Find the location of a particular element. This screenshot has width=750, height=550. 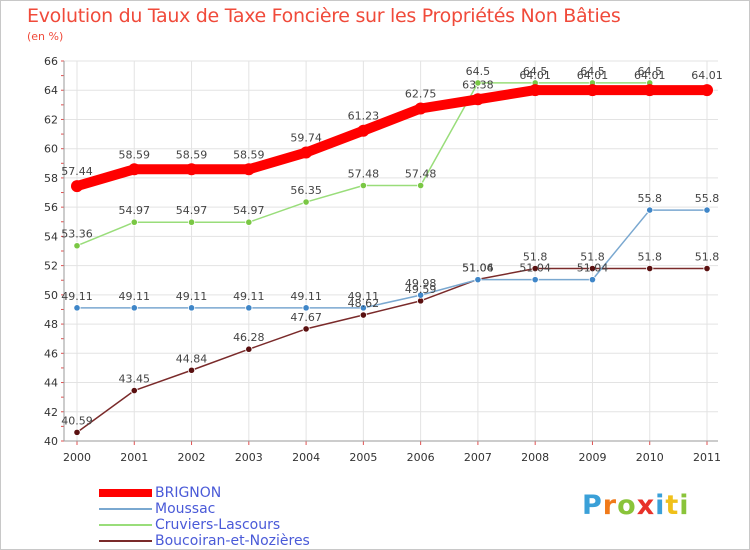

y-tick-label: 64 is located at coordinates (51, 90).